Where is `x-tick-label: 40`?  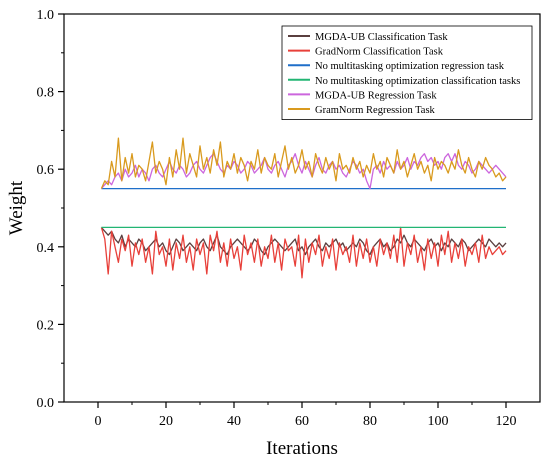
x-tick-label: 40 is located at coordinates (234, 421).